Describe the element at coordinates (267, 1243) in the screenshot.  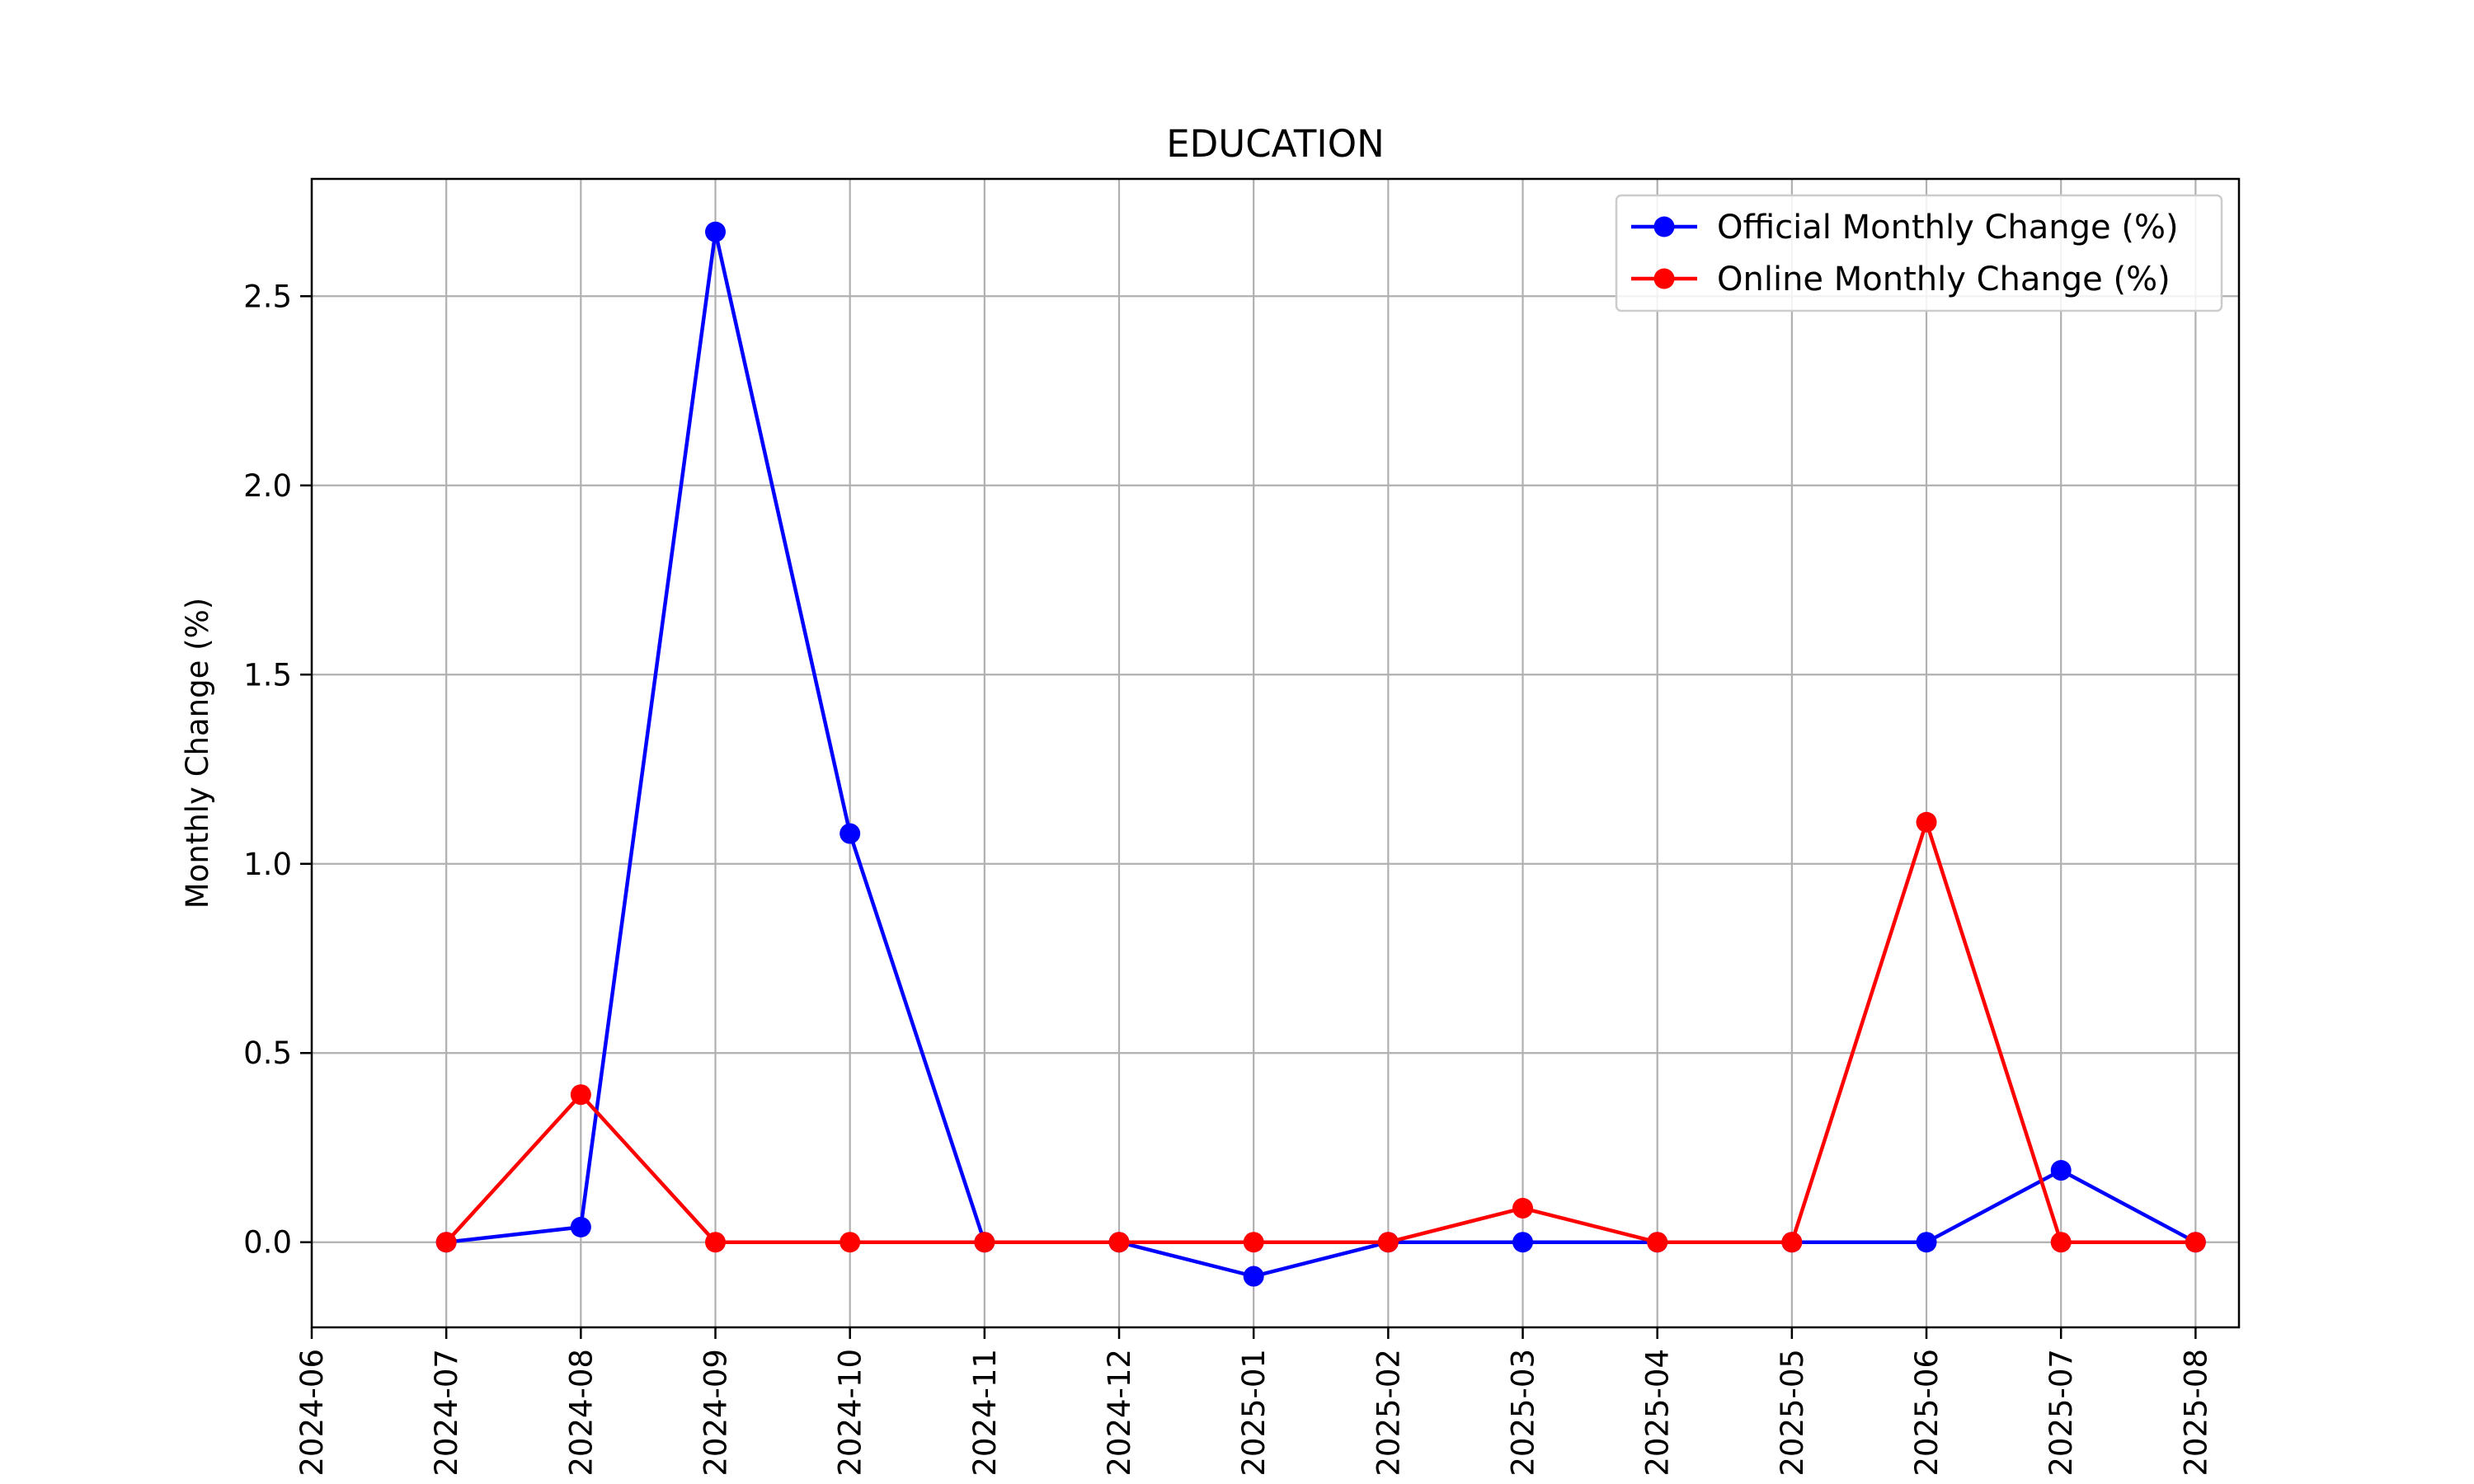
I see `y-tick-label: 0.0` at that location.